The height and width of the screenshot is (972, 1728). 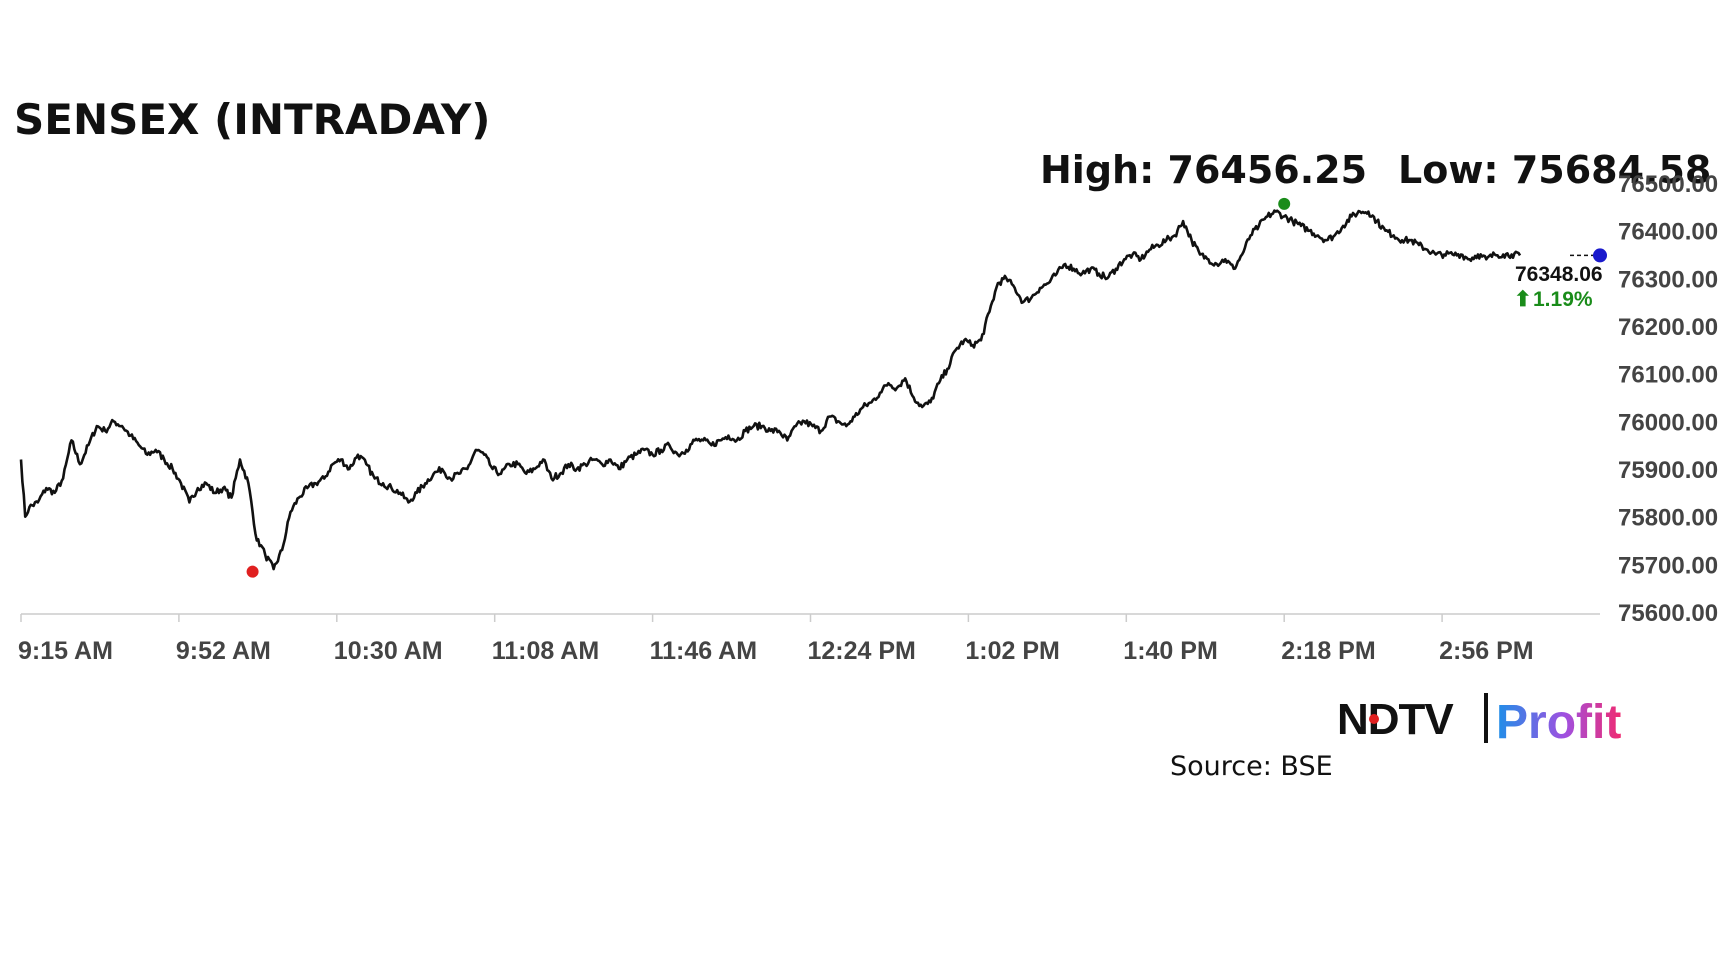 What do you see at coordinates (1523, 299) in the screenshot?
I see `up-arrow-icon: ⬆` at bounding box center [1523, 299].